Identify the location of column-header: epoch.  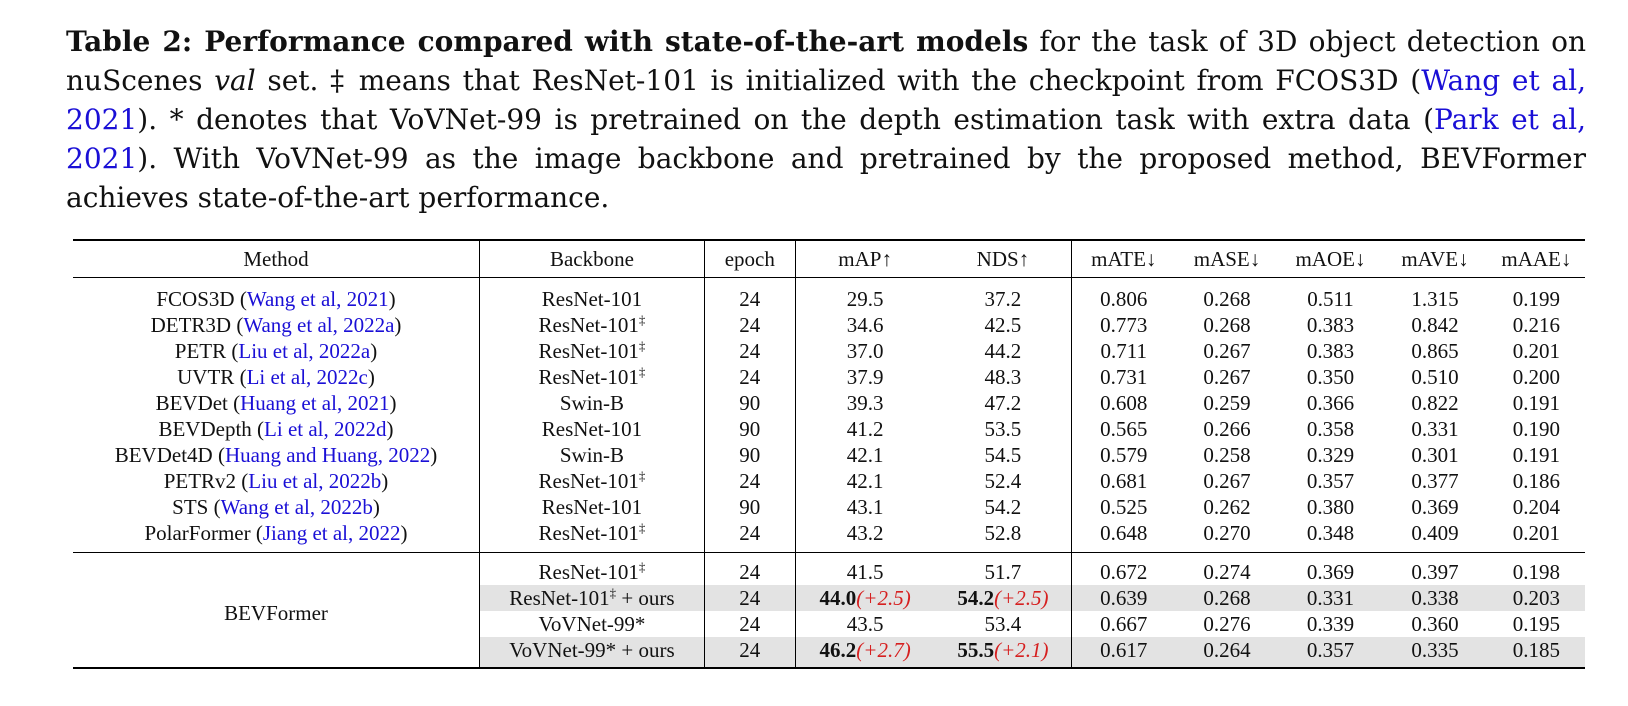
(750, 259).